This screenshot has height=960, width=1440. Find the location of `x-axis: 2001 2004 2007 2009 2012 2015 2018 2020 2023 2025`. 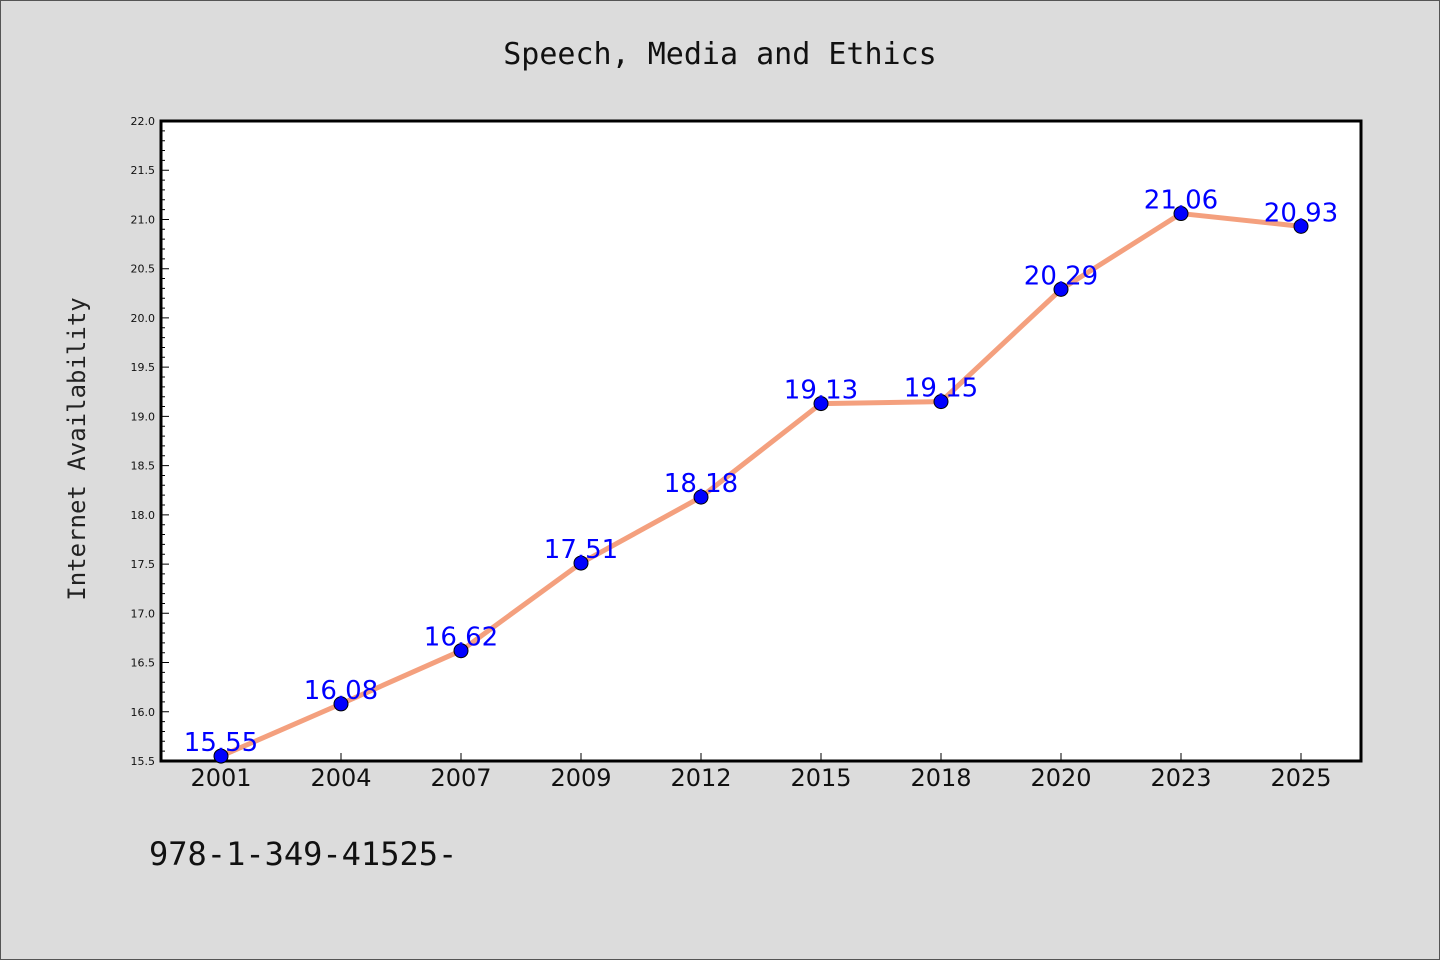

x-axis: 2001 2004 2007 2009 2012 2015 2018 2020 2023 2025 is located at coordinates (761, 772).